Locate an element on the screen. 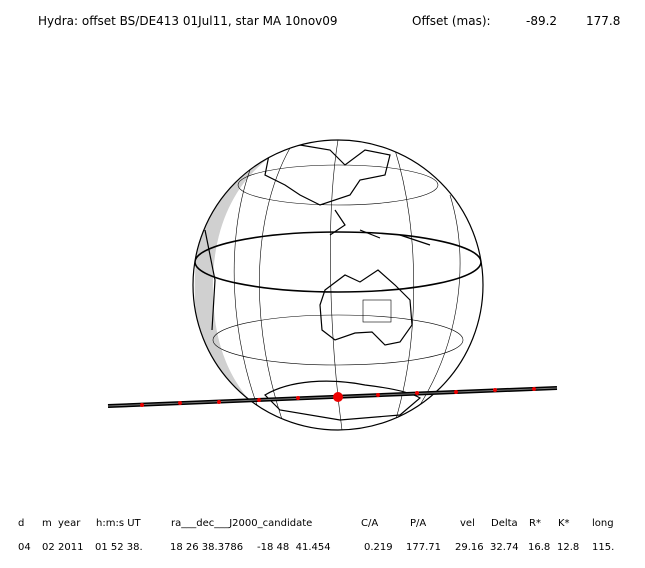 The height and width of the screenshot is (568, 645). table-cell: 18 26 38.3786 is located at coordinates (207, 547).